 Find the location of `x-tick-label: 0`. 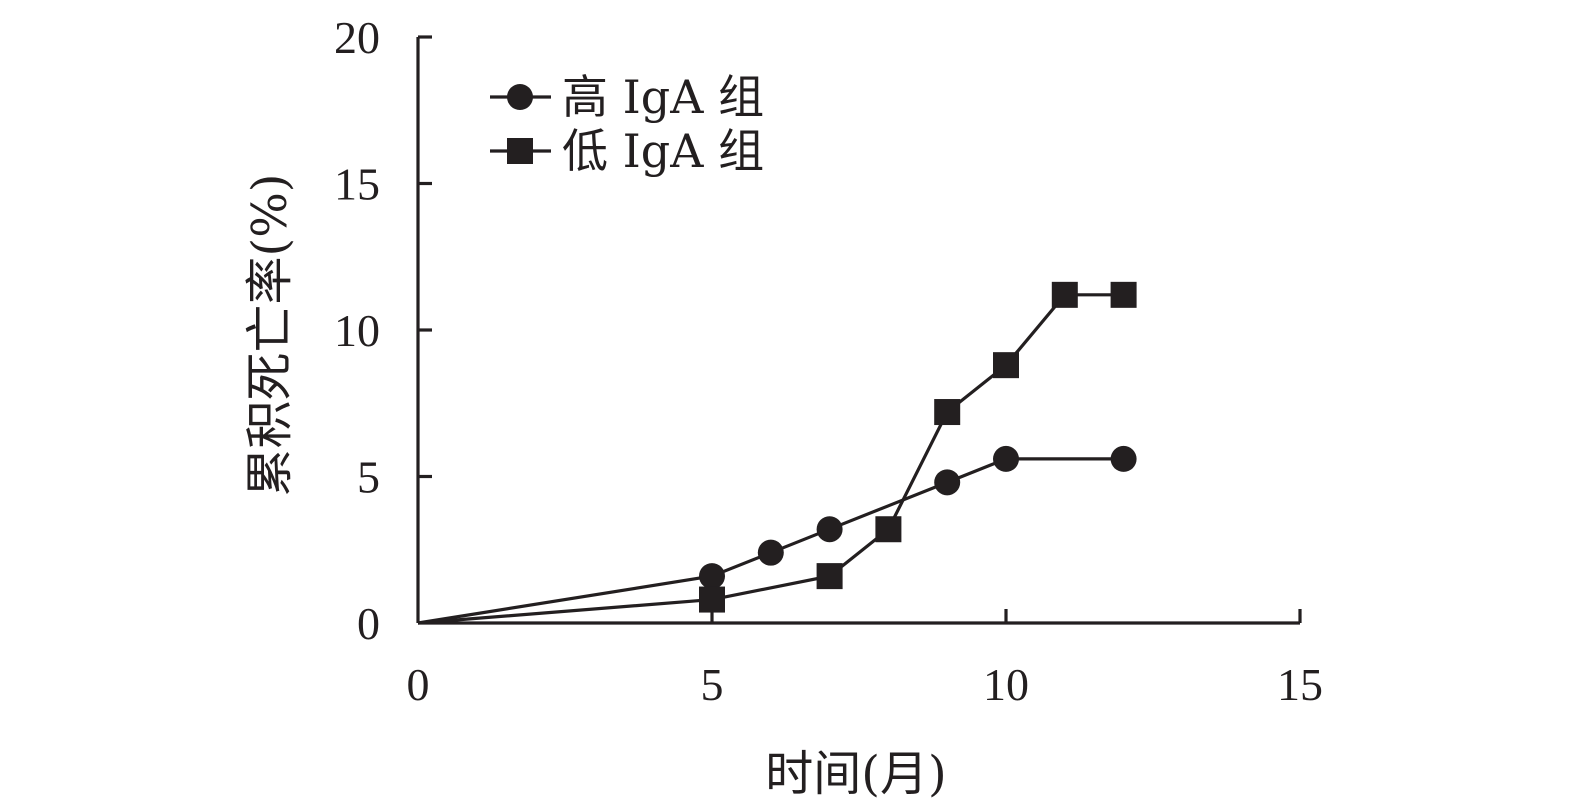

x-tick-label: 0 is located at coordinates (418, 684).